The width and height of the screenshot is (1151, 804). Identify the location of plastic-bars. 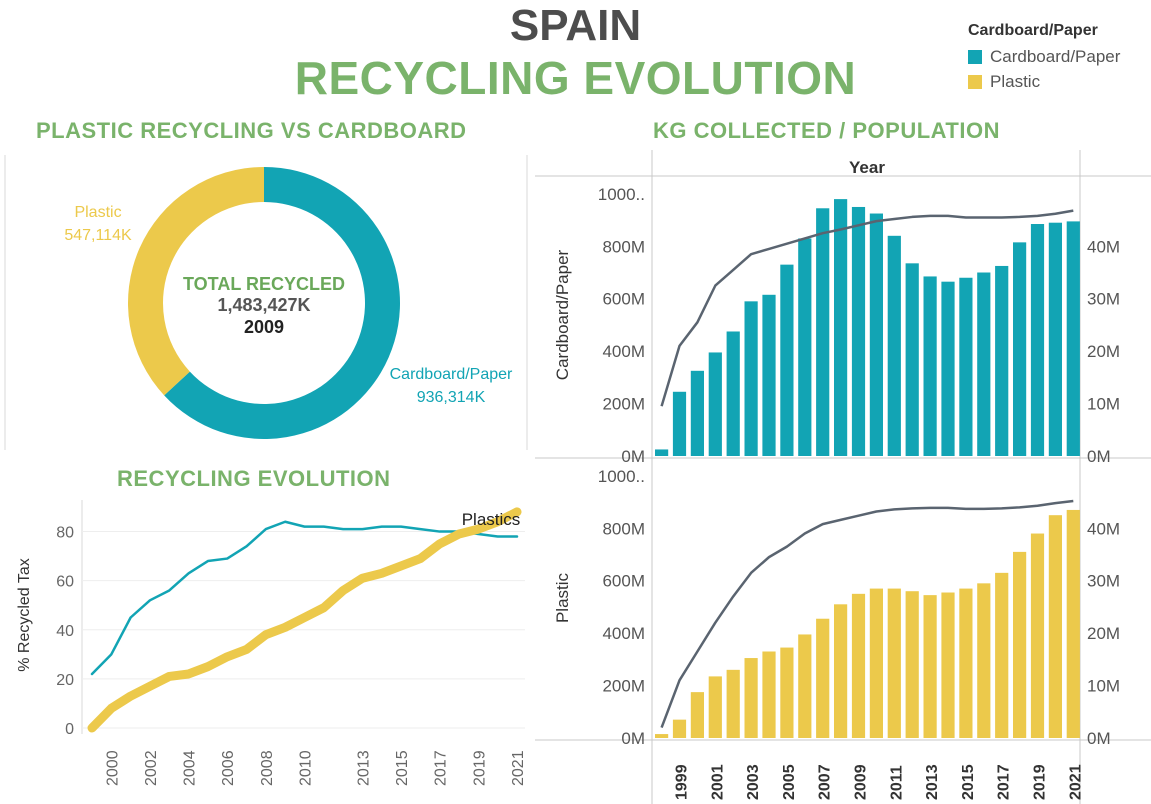
(867, 618).